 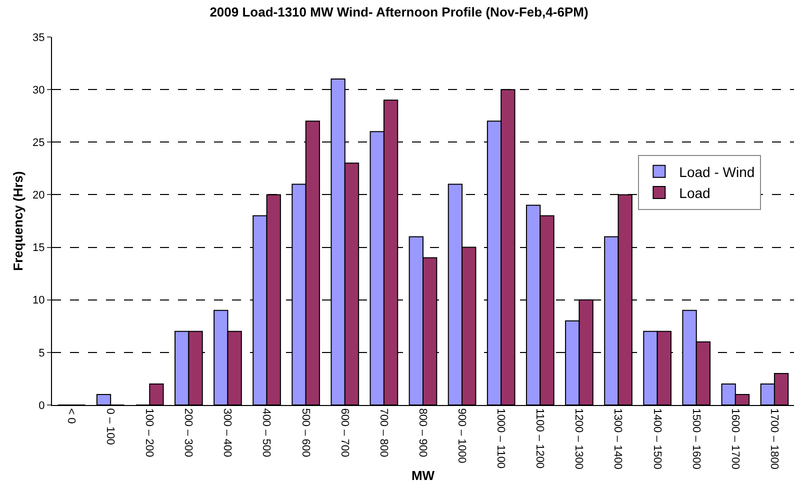 What do you see at coordinates (305, 433) in the screenshot?
I see `x-tick-label: 500 – 600` at bounding box center [305, 433].